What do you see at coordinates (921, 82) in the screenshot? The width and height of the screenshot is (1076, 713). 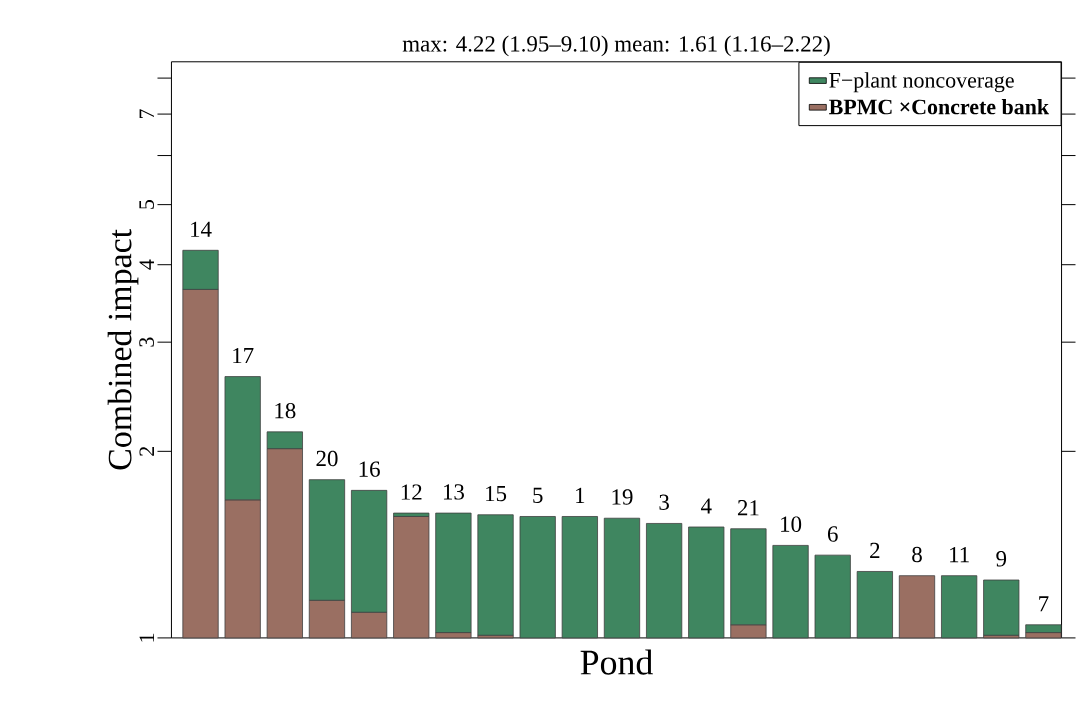 I see `legend-label: F−plant noncoverage` at bounding box center [921, 82].